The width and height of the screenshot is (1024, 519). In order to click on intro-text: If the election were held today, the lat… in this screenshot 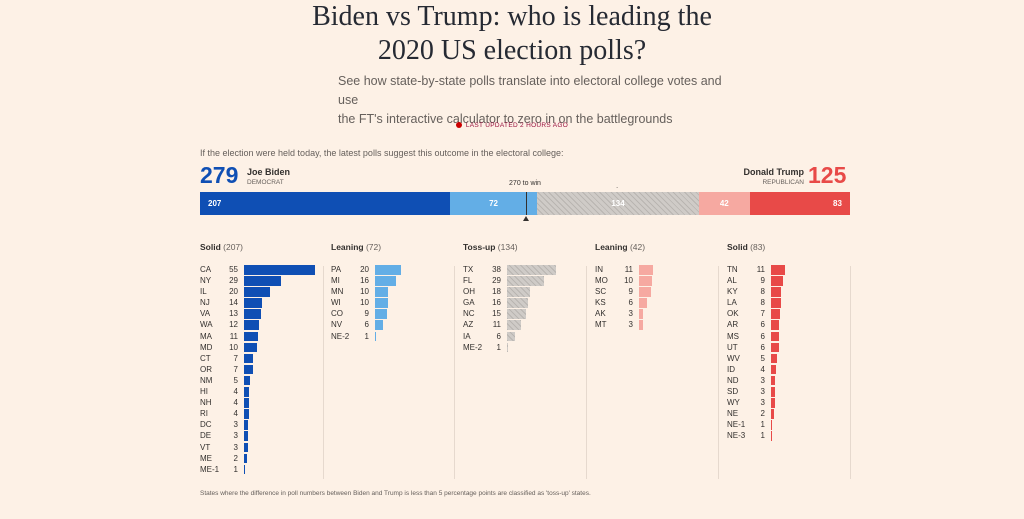, I will do `click(382, 153)`.